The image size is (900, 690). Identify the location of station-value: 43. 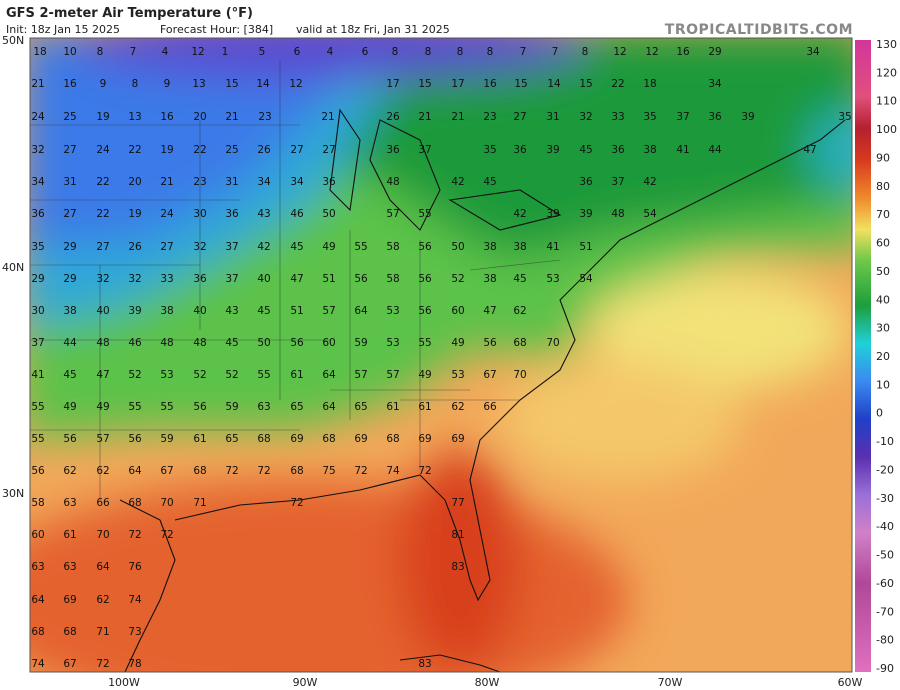
(231, 311).